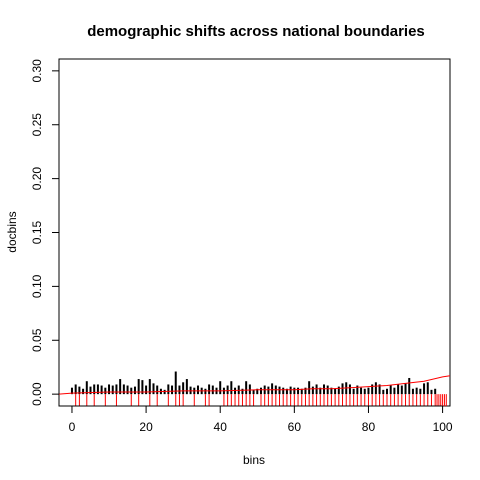 The width and height of the screenshot is (480, 480). Describe the element at coordinates (369, 427) in the screenshot. I see `x-tick-label: 80` at that location.